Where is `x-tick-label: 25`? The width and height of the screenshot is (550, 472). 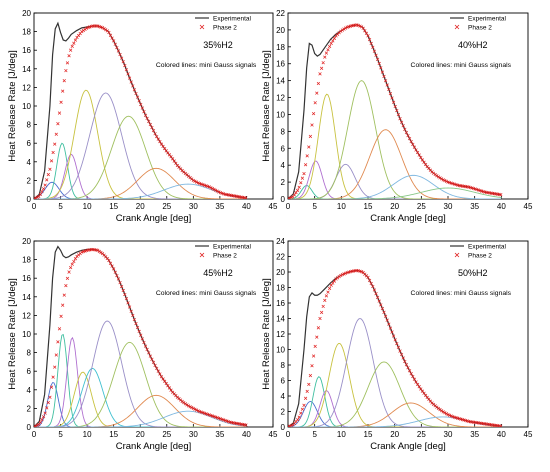
x-tick-label: 25 is located at coordinates (421, 434).